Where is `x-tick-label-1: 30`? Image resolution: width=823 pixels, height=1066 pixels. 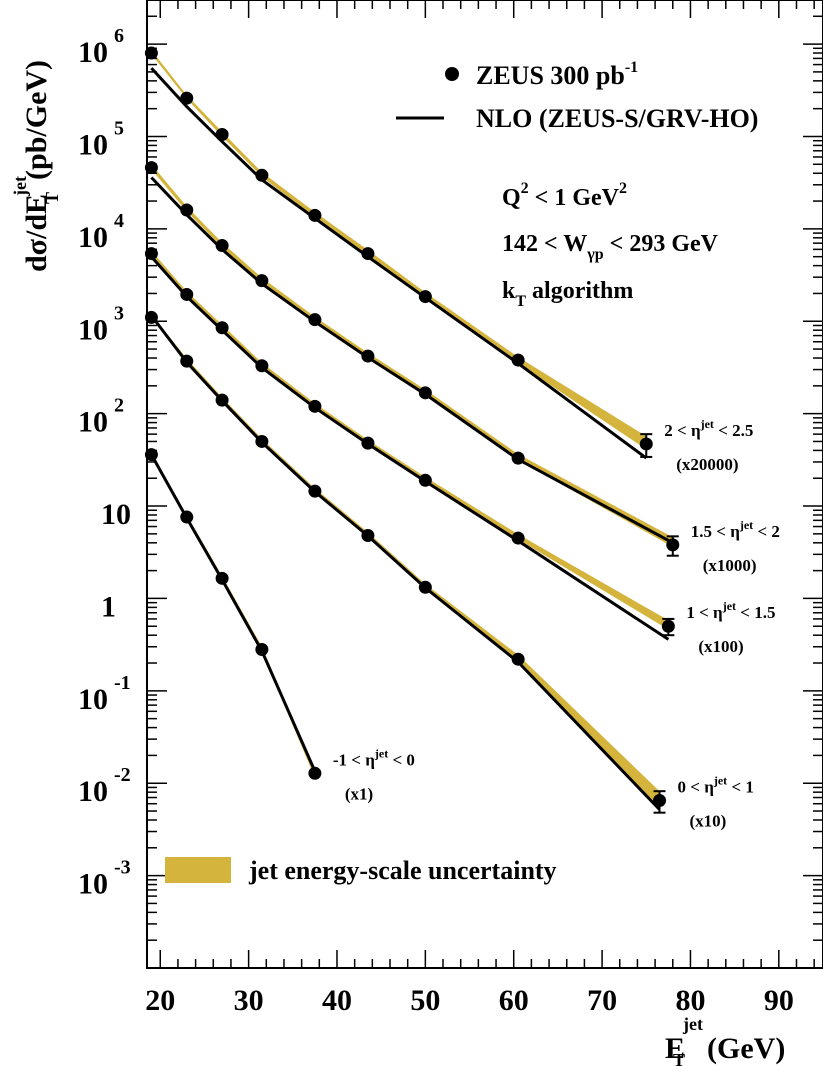 x-tick-label-1: 30 is located at coordinates (249, 1000).